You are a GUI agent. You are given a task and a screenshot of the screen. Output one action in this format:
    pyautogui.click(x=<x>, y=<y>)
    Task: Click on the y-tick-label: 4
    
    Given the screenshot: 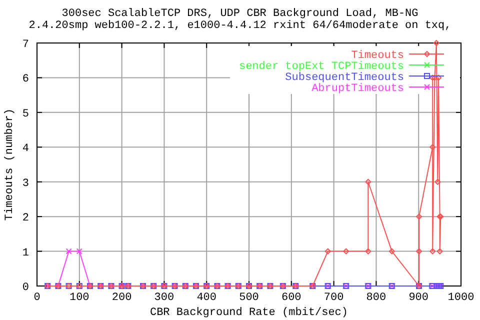 What is the action you would take?
    pyautogui.click(x=26, y=149)
    